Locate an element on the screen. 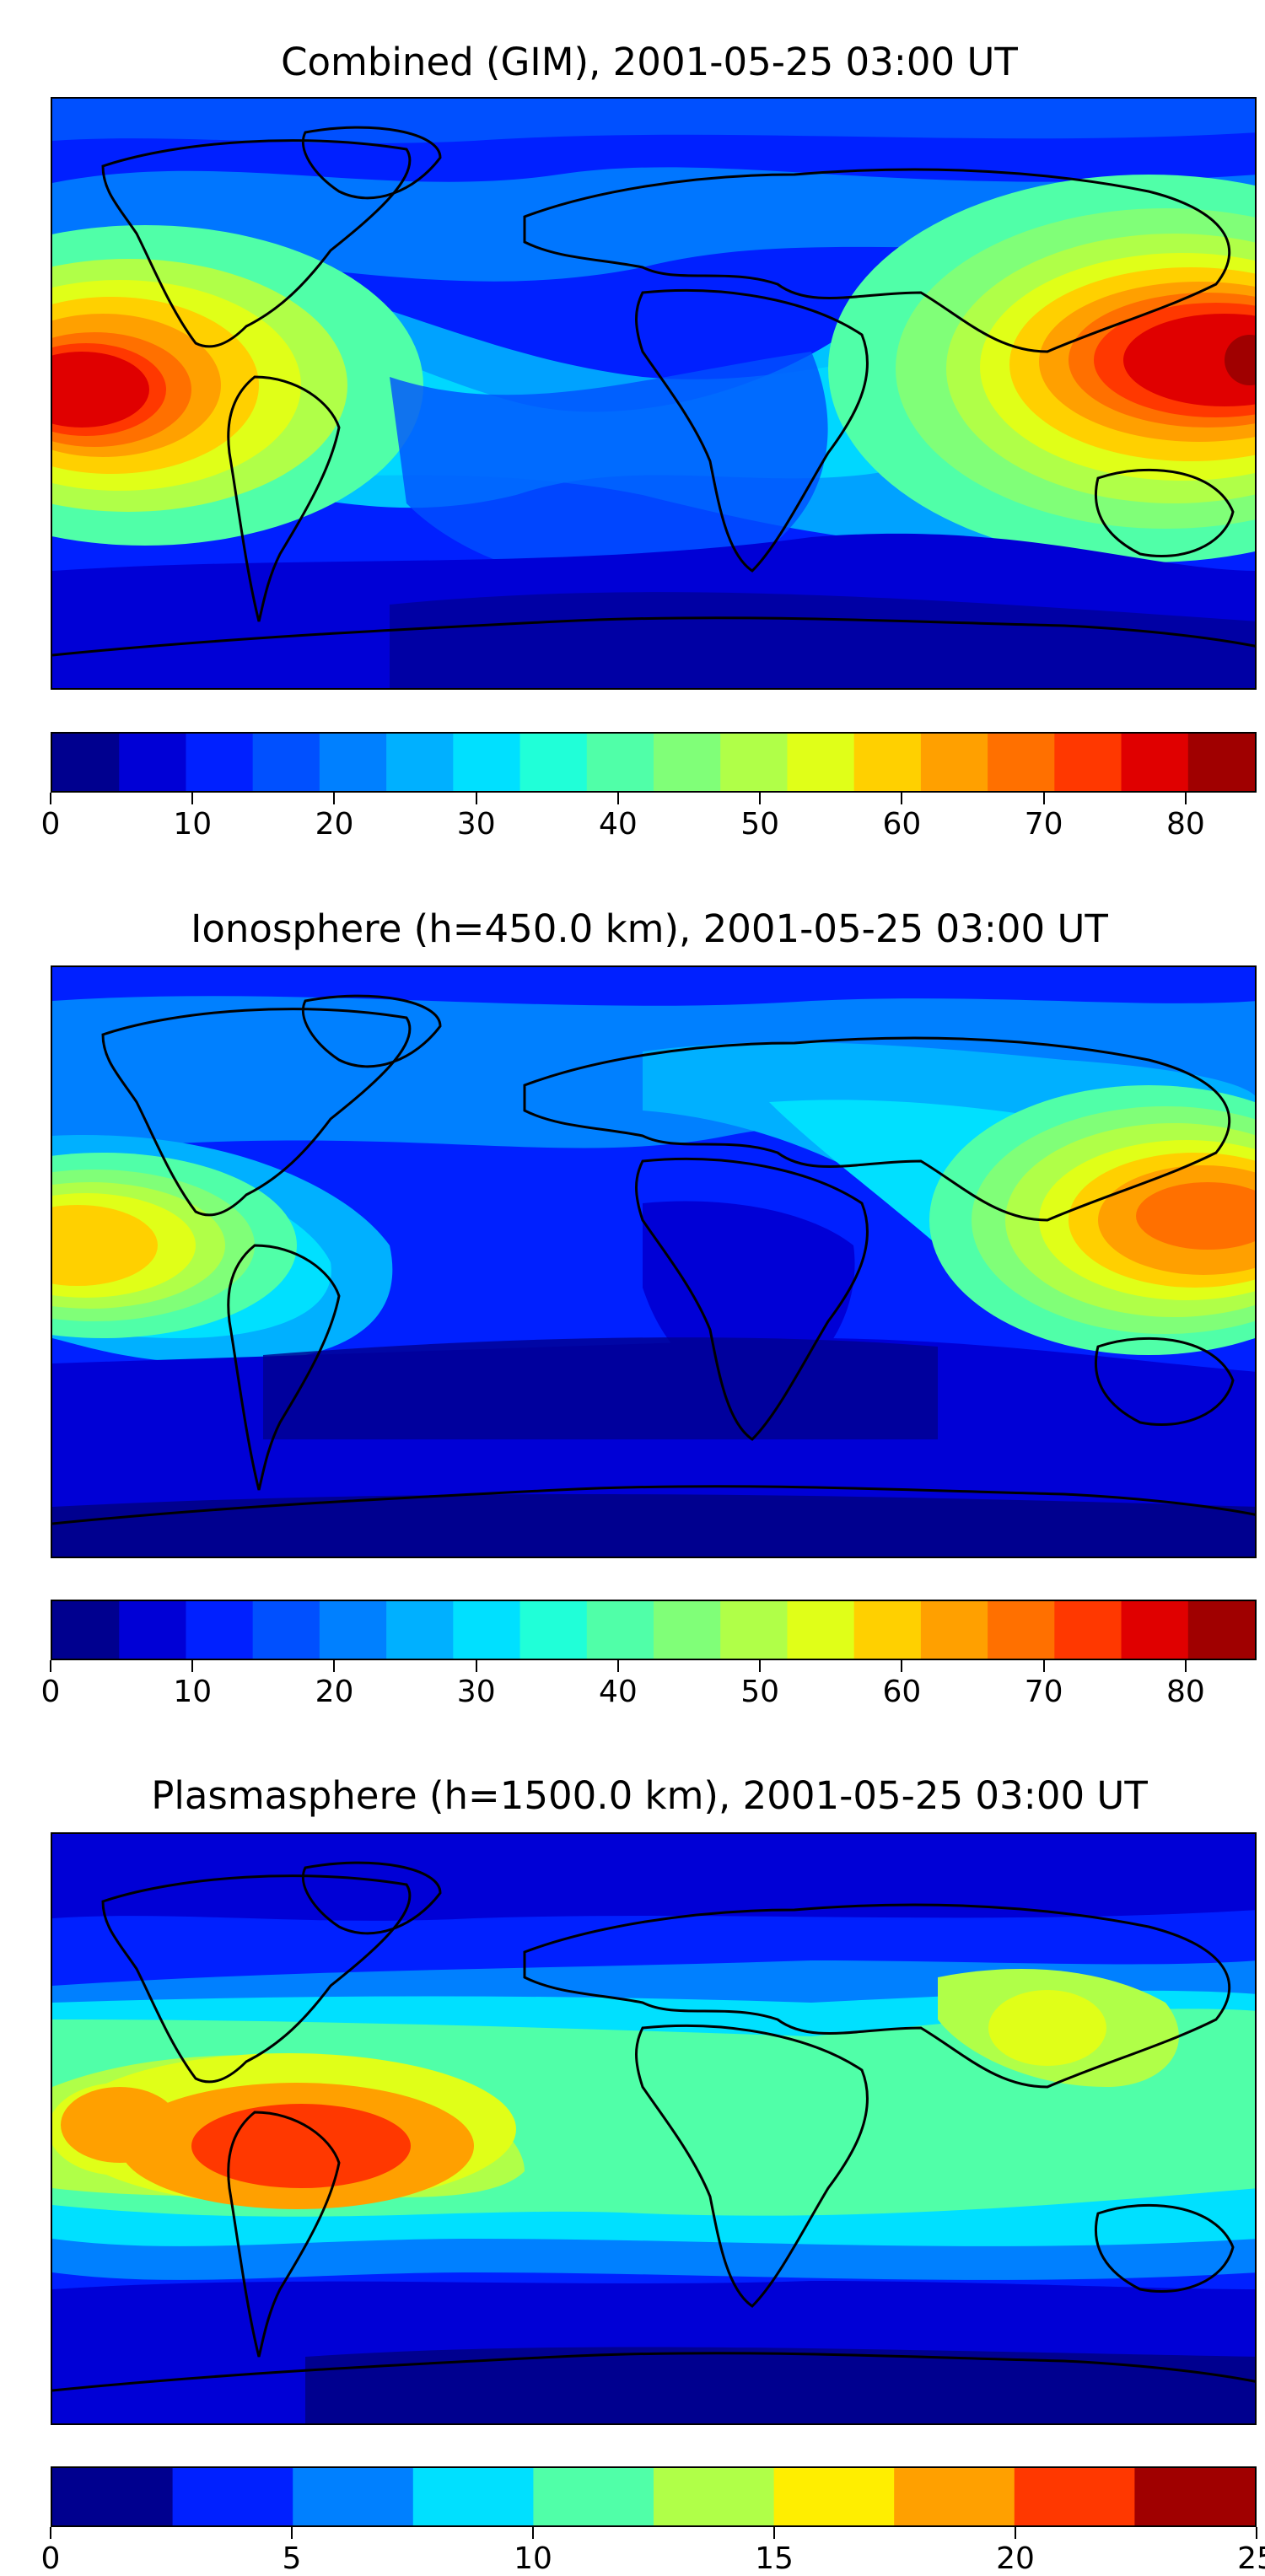  colorbar-tick-label: 80 is located at coordinates (1185, 824).